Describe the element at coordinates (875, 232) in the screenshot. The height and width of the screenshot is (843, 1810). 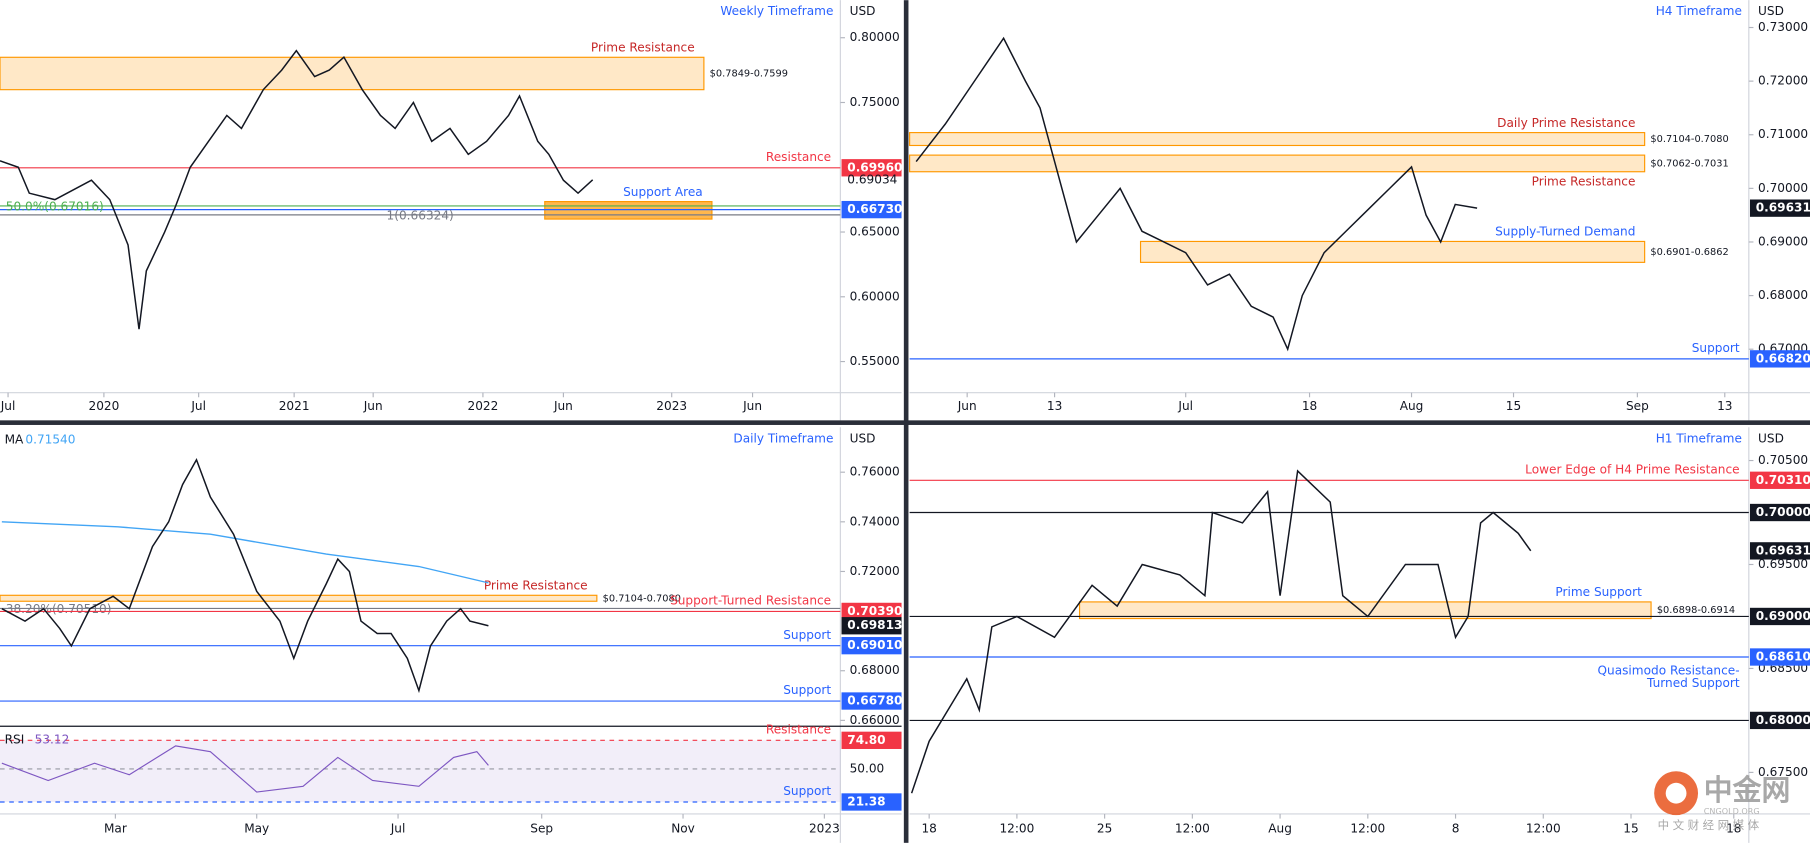
I see `y-tick-label: 0.65000` at that location.